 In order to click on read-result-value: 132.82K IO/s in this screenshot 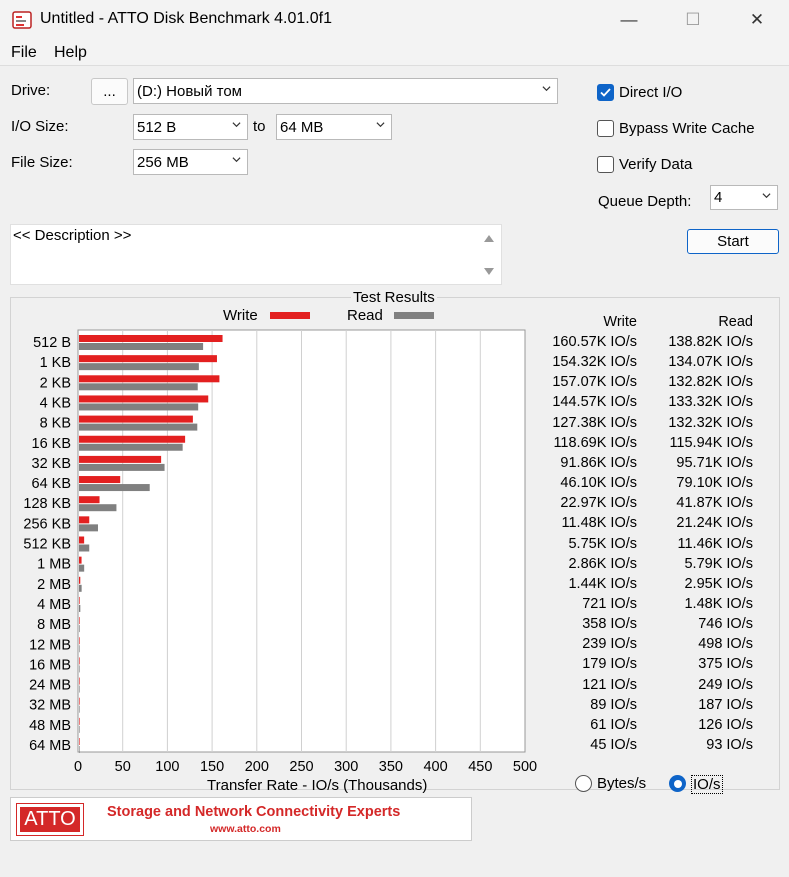, I will do `click(710, 382)`.